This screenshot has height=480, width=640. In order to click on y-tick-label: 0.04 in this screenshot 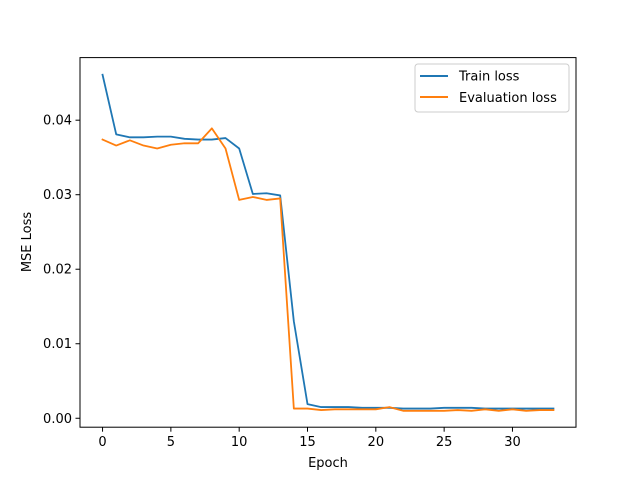, I will do `click(57, 121)`.